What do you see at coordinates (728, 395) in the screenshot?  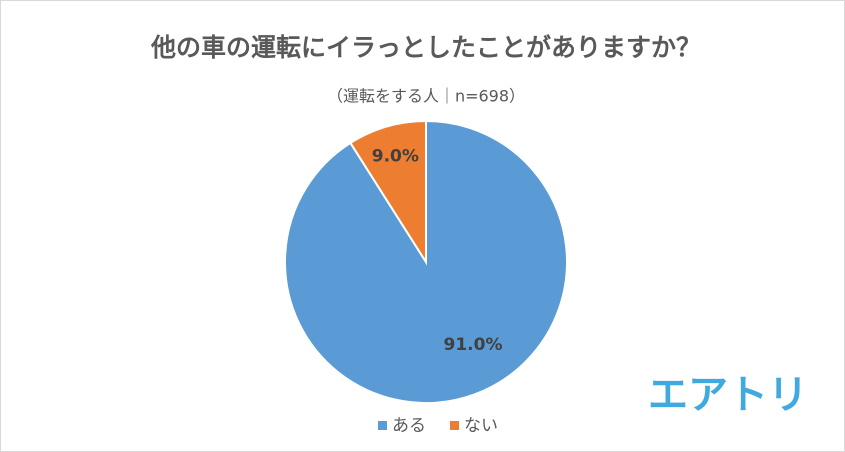 I see `brand-logo: エアトリ` at bounding box center [728, 395].